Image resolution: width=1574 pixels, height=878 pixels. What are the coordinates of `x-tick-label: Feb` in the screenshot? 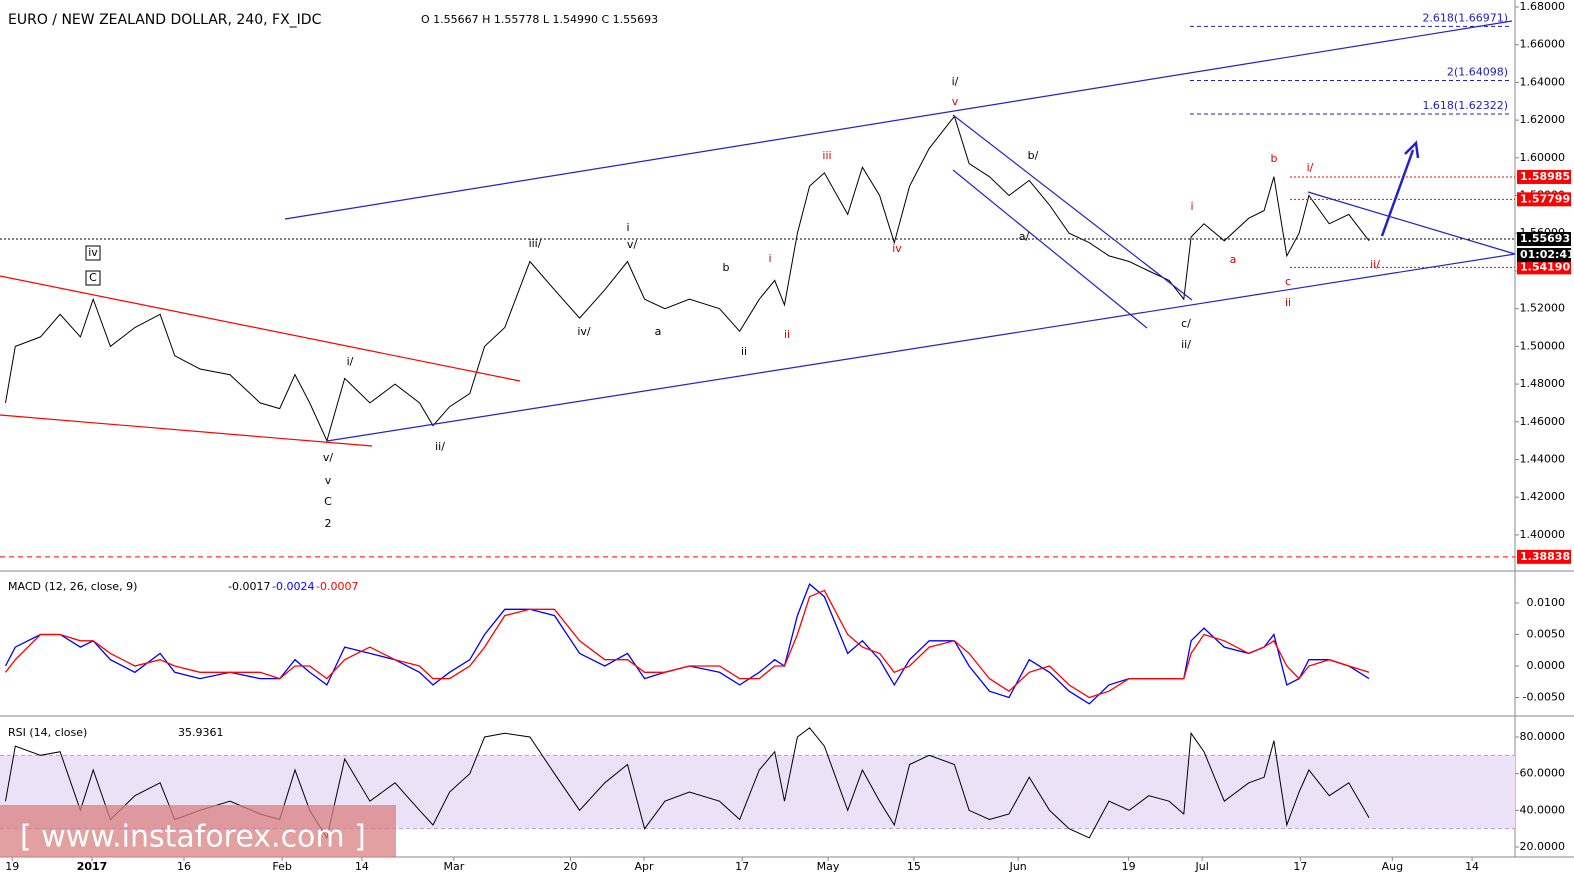 It's located at (281, 866).